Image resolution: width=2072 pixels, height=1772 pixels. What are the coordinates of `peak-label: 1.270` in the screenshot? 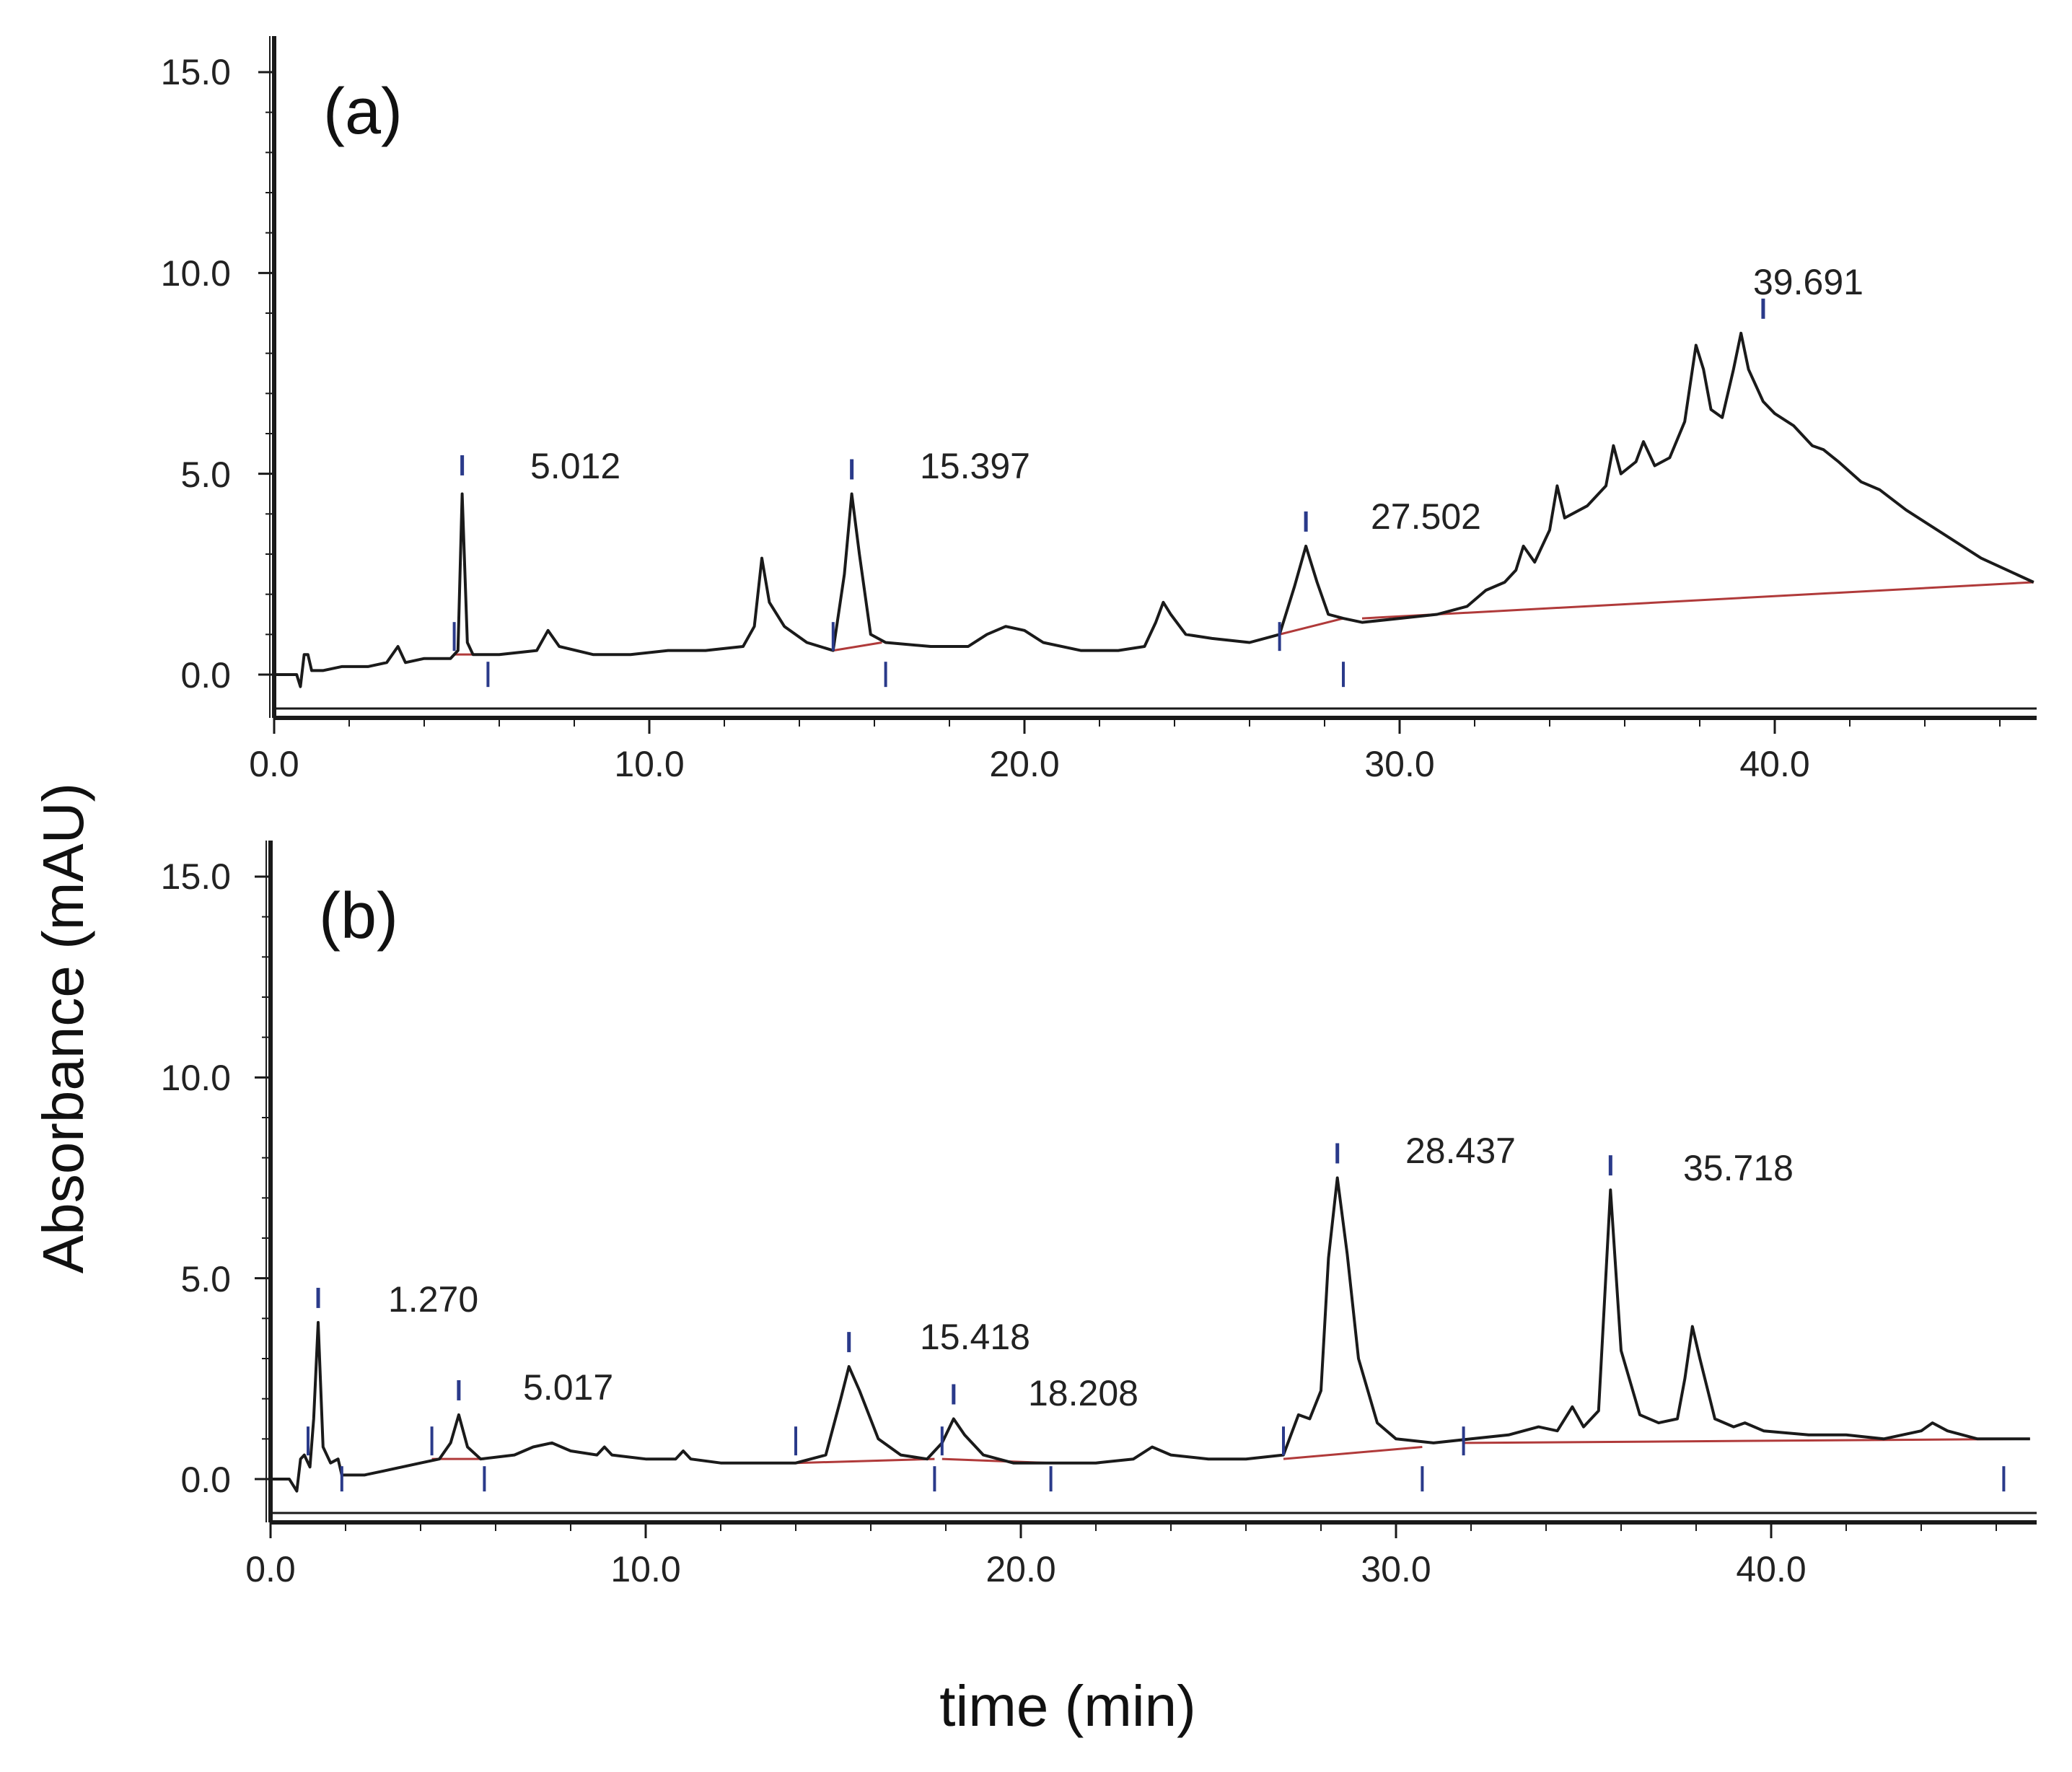 It's located at (433, 1299).